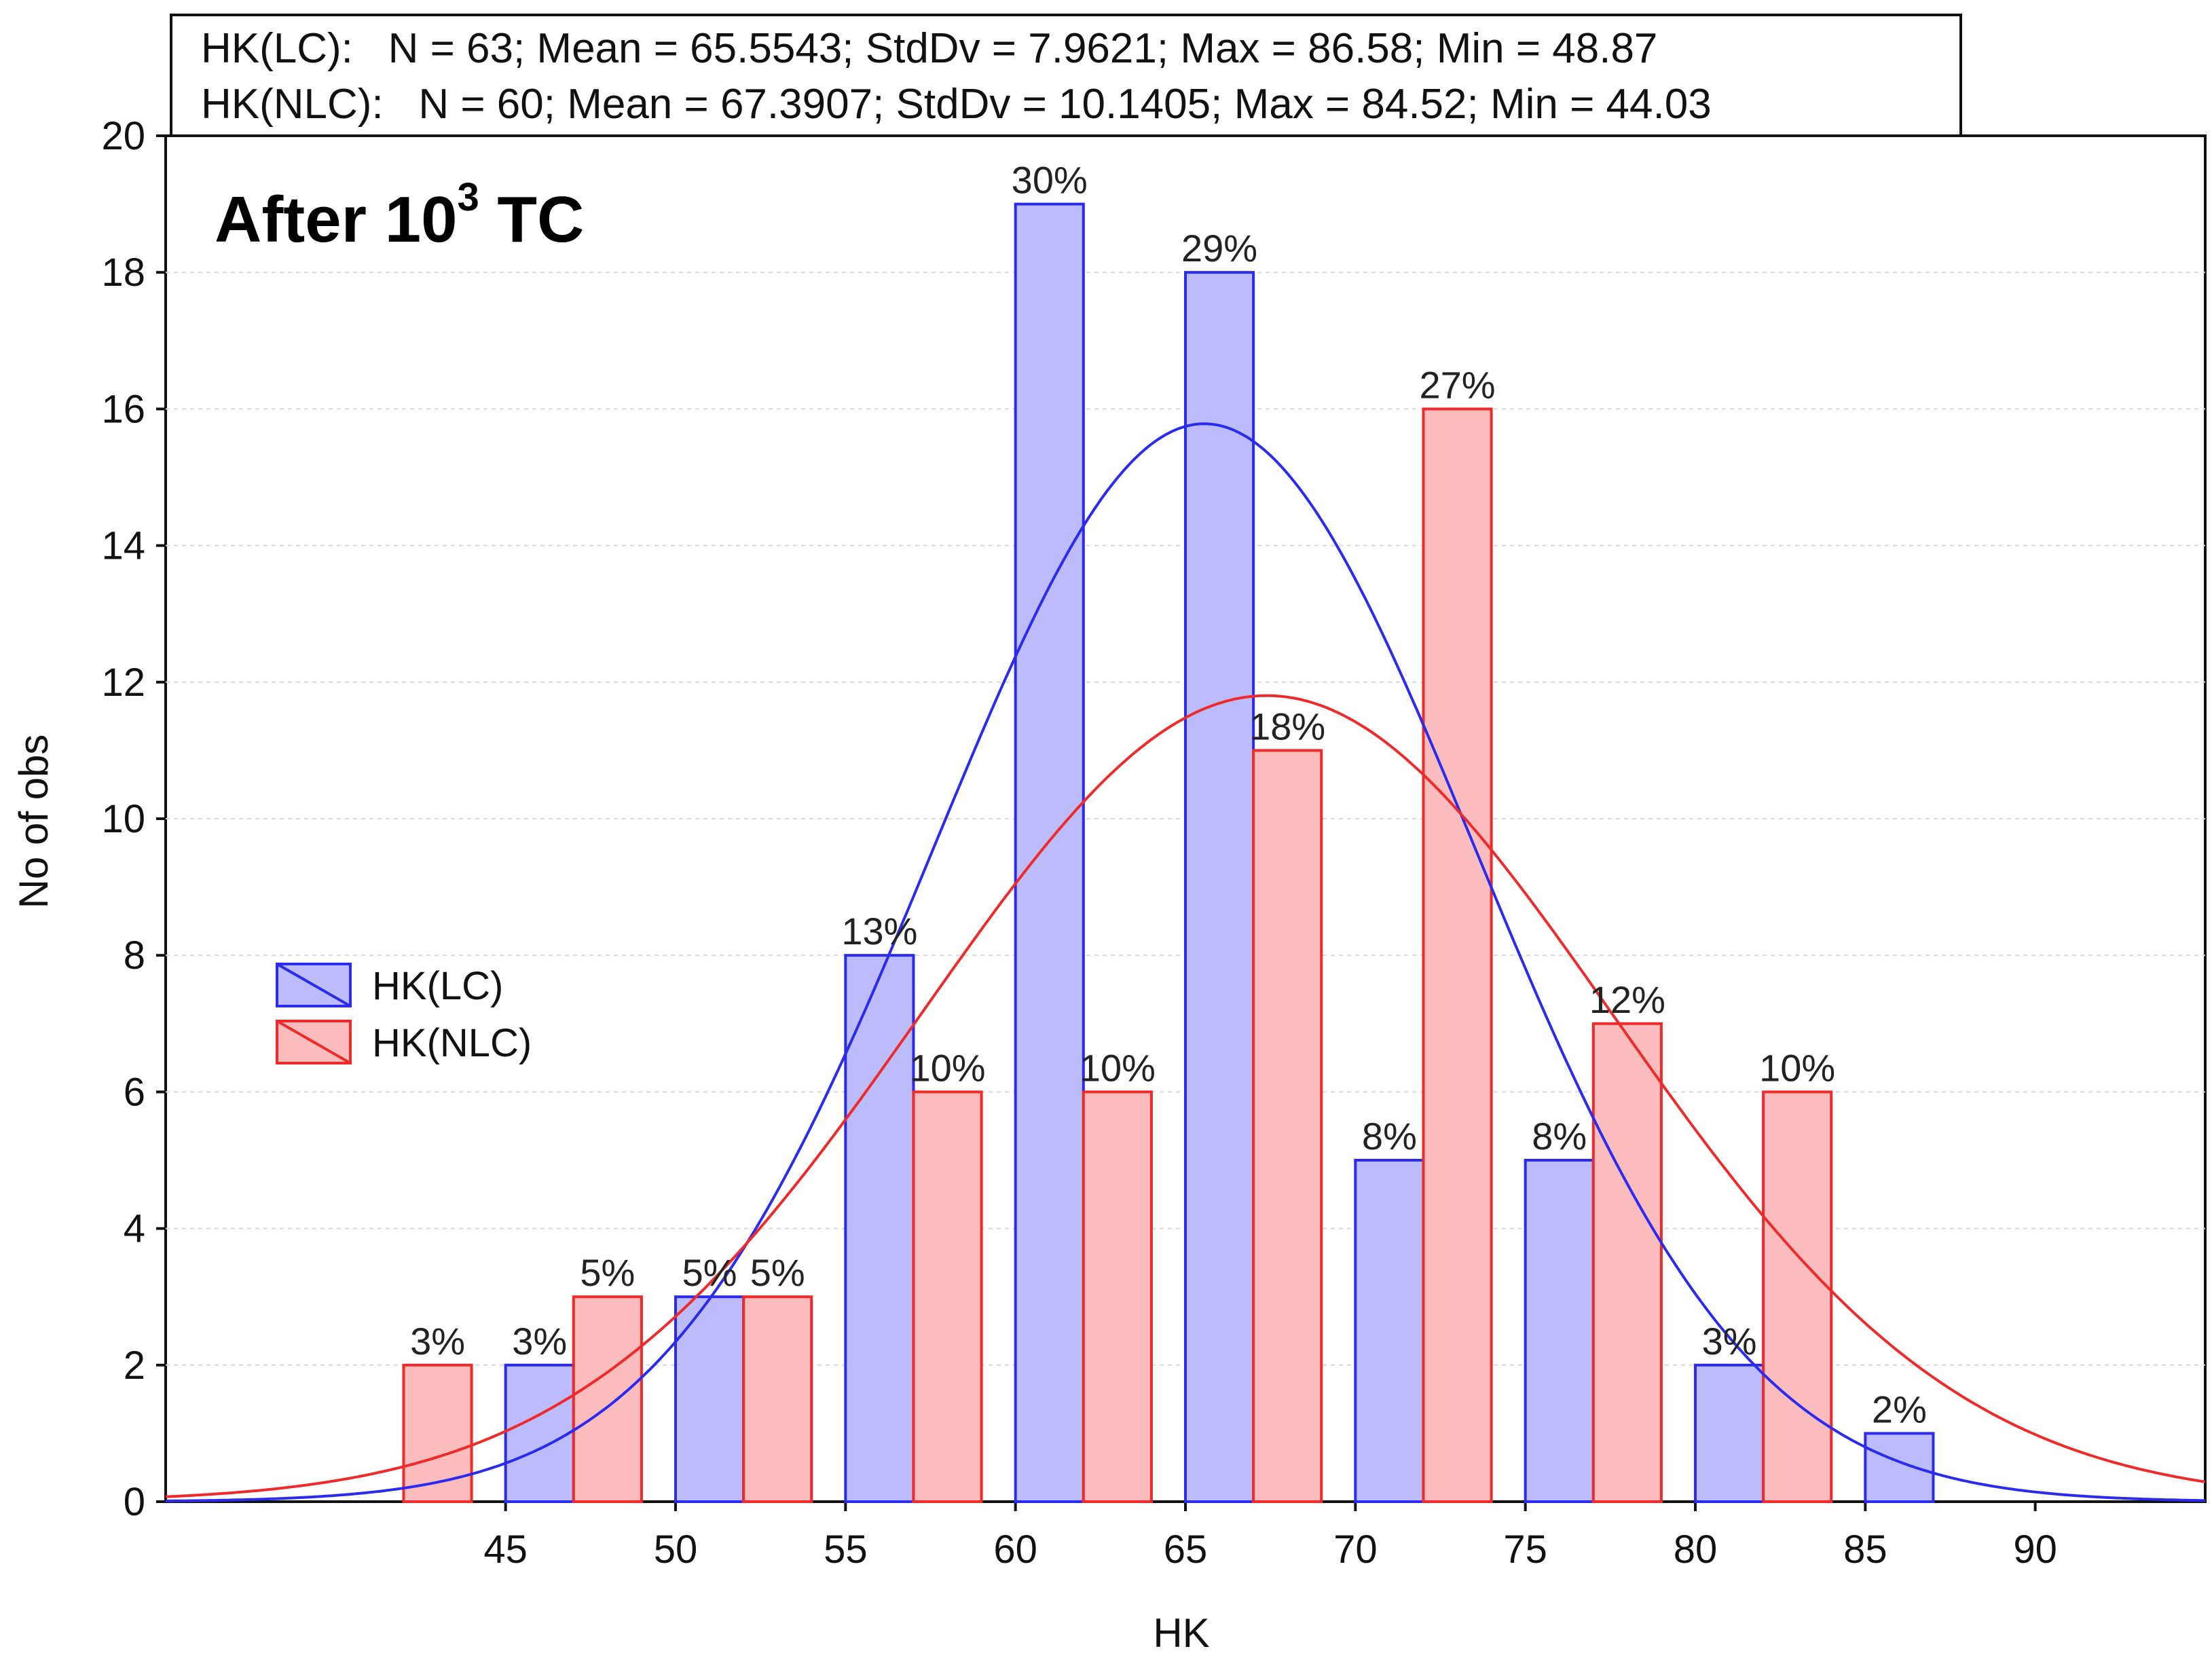 Image resolution: width=2212 pixels, height=1668 pixels. I want to click on y-tick-label: 0, so click(135, 1502).